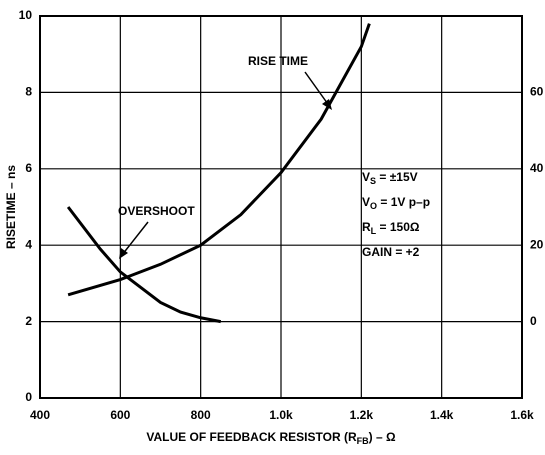 The image size is (545, 455). I want to click on y-tick-label: 2, so click(28, 321).